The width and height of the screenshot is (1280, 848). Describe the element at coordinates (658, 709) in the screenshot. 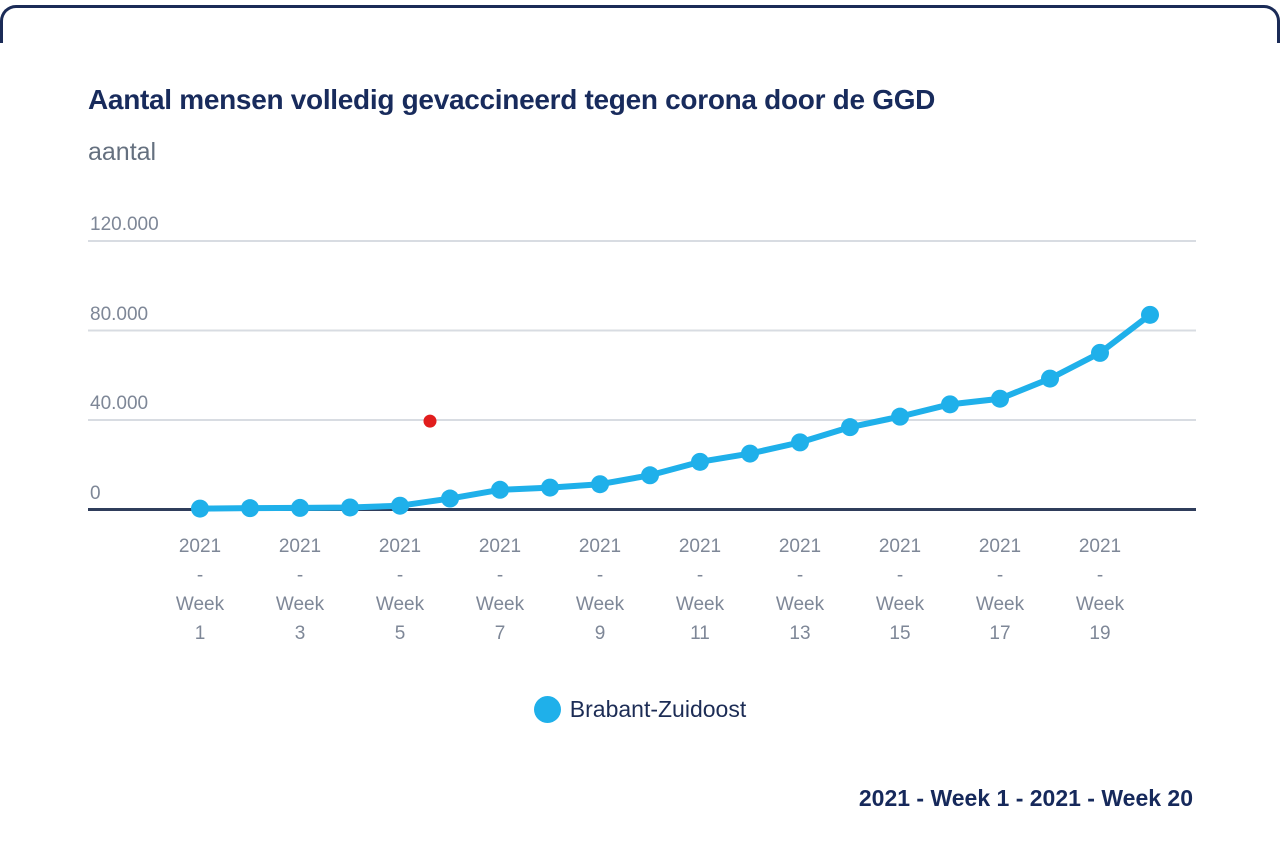

I see `legend-label: Brabant-Zuidoost` at that location.